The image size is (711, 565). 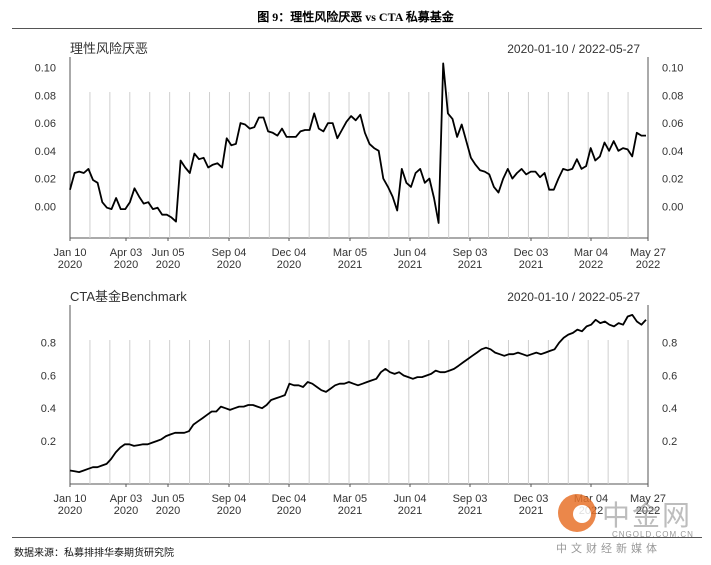 I want to click on y-tick-label-left: 0.6, so click(x=48, y=376).